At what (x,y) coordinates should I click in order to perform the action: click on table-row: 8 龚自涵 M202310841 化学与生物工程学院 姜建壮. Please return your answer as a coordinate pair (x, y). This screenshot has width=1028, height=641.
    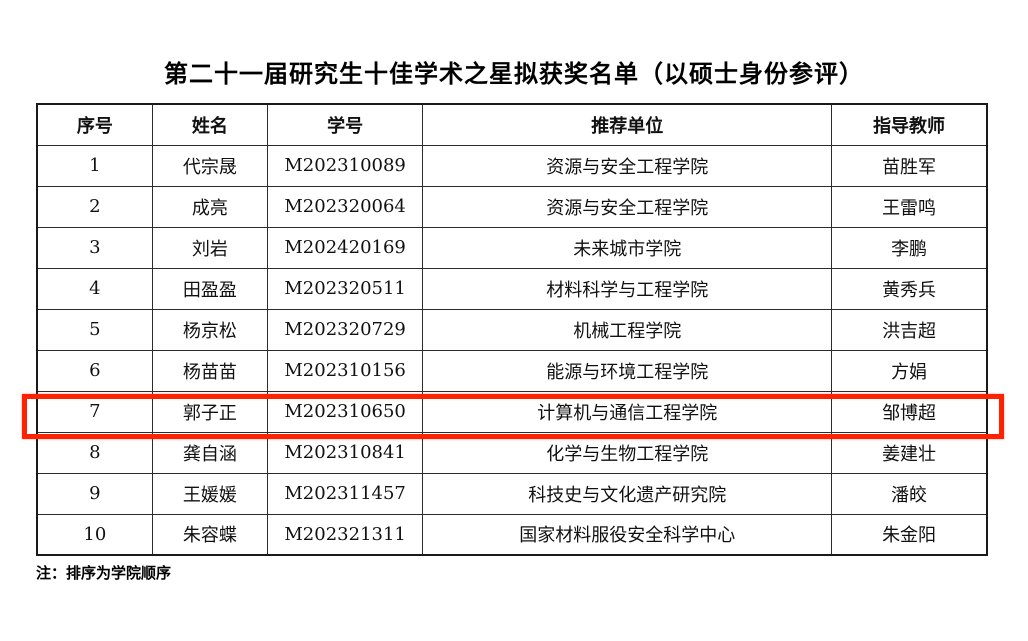
    Looking at the image, I should click on (512, 452).